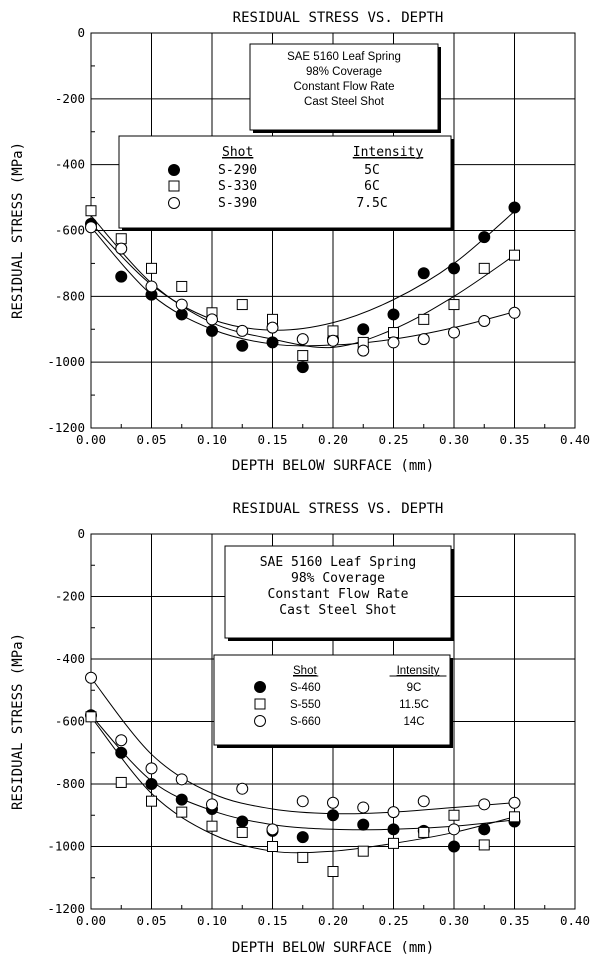 The width and height of the screenshot is (608, 961). I want to click on x-tick-label: 0.30, so click(454, 439).